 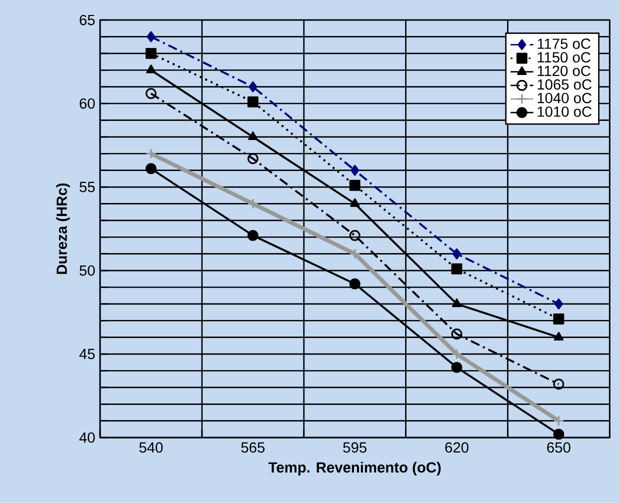 What do you see at coordinates (354, 469) in the screenshot?
I see `x-axis-title: Temp. Revenimento (oC)` at bounding box center [354, 469].